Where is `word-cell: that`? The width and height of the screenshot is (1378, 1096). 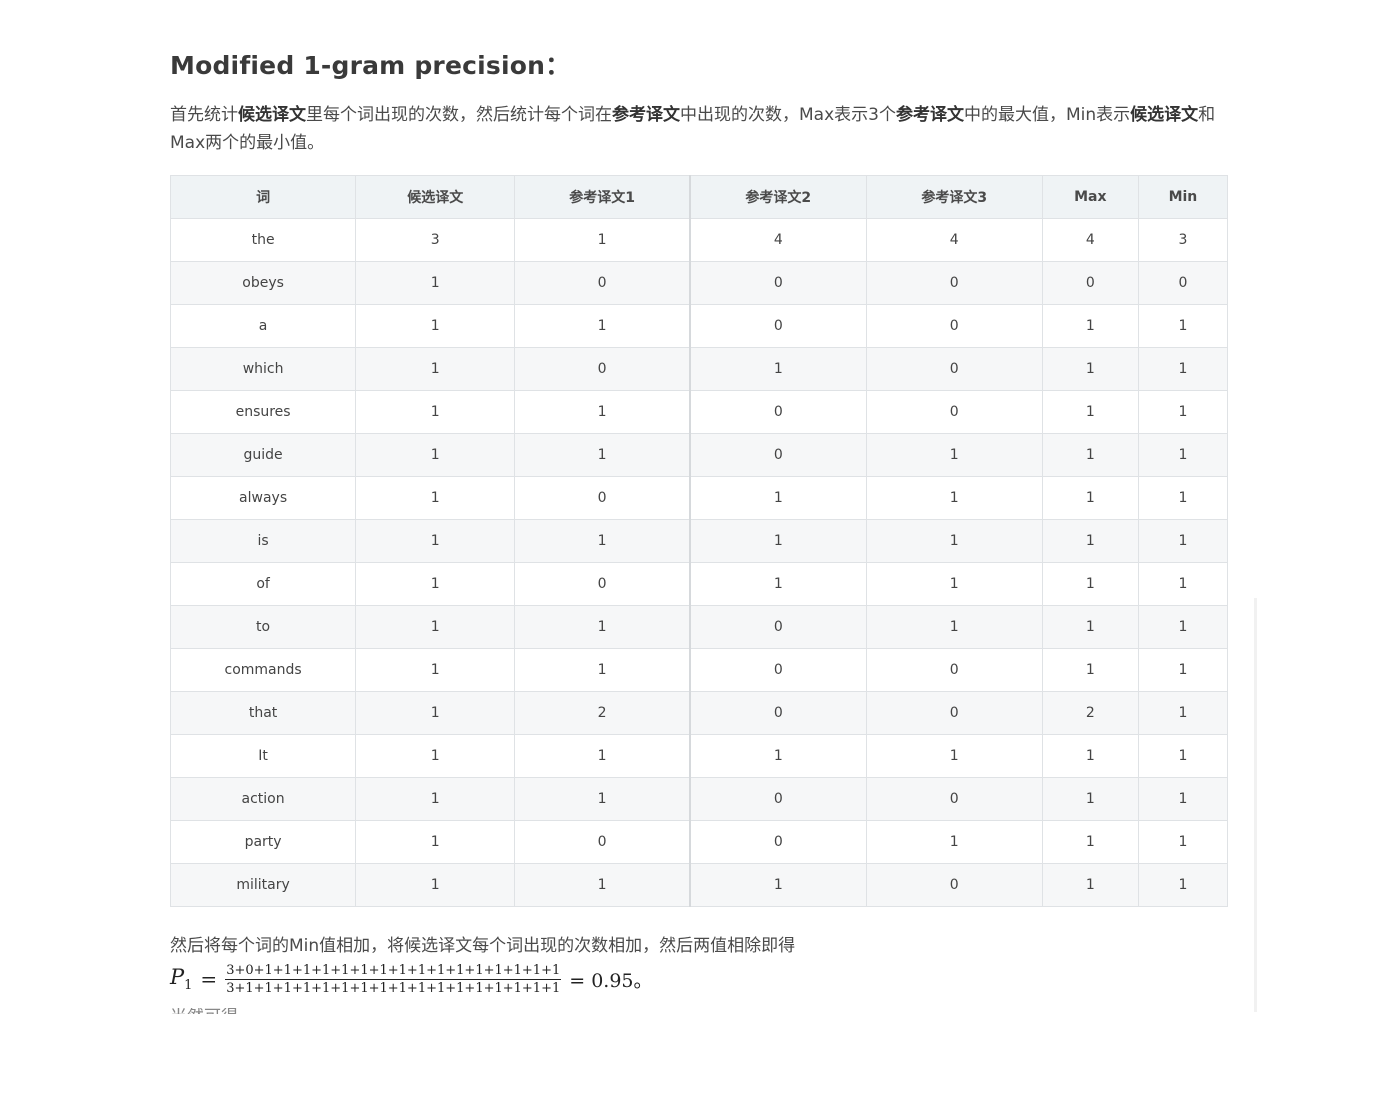
word-cell: that is located at coordinates (263, 713).